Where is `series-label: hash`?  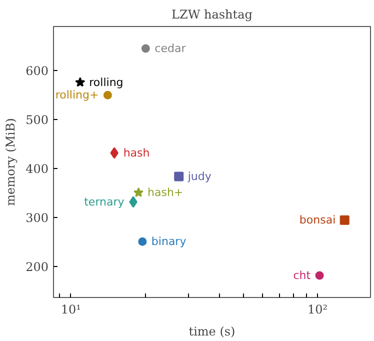 series-label: hash is located at coordinates (136, 153).